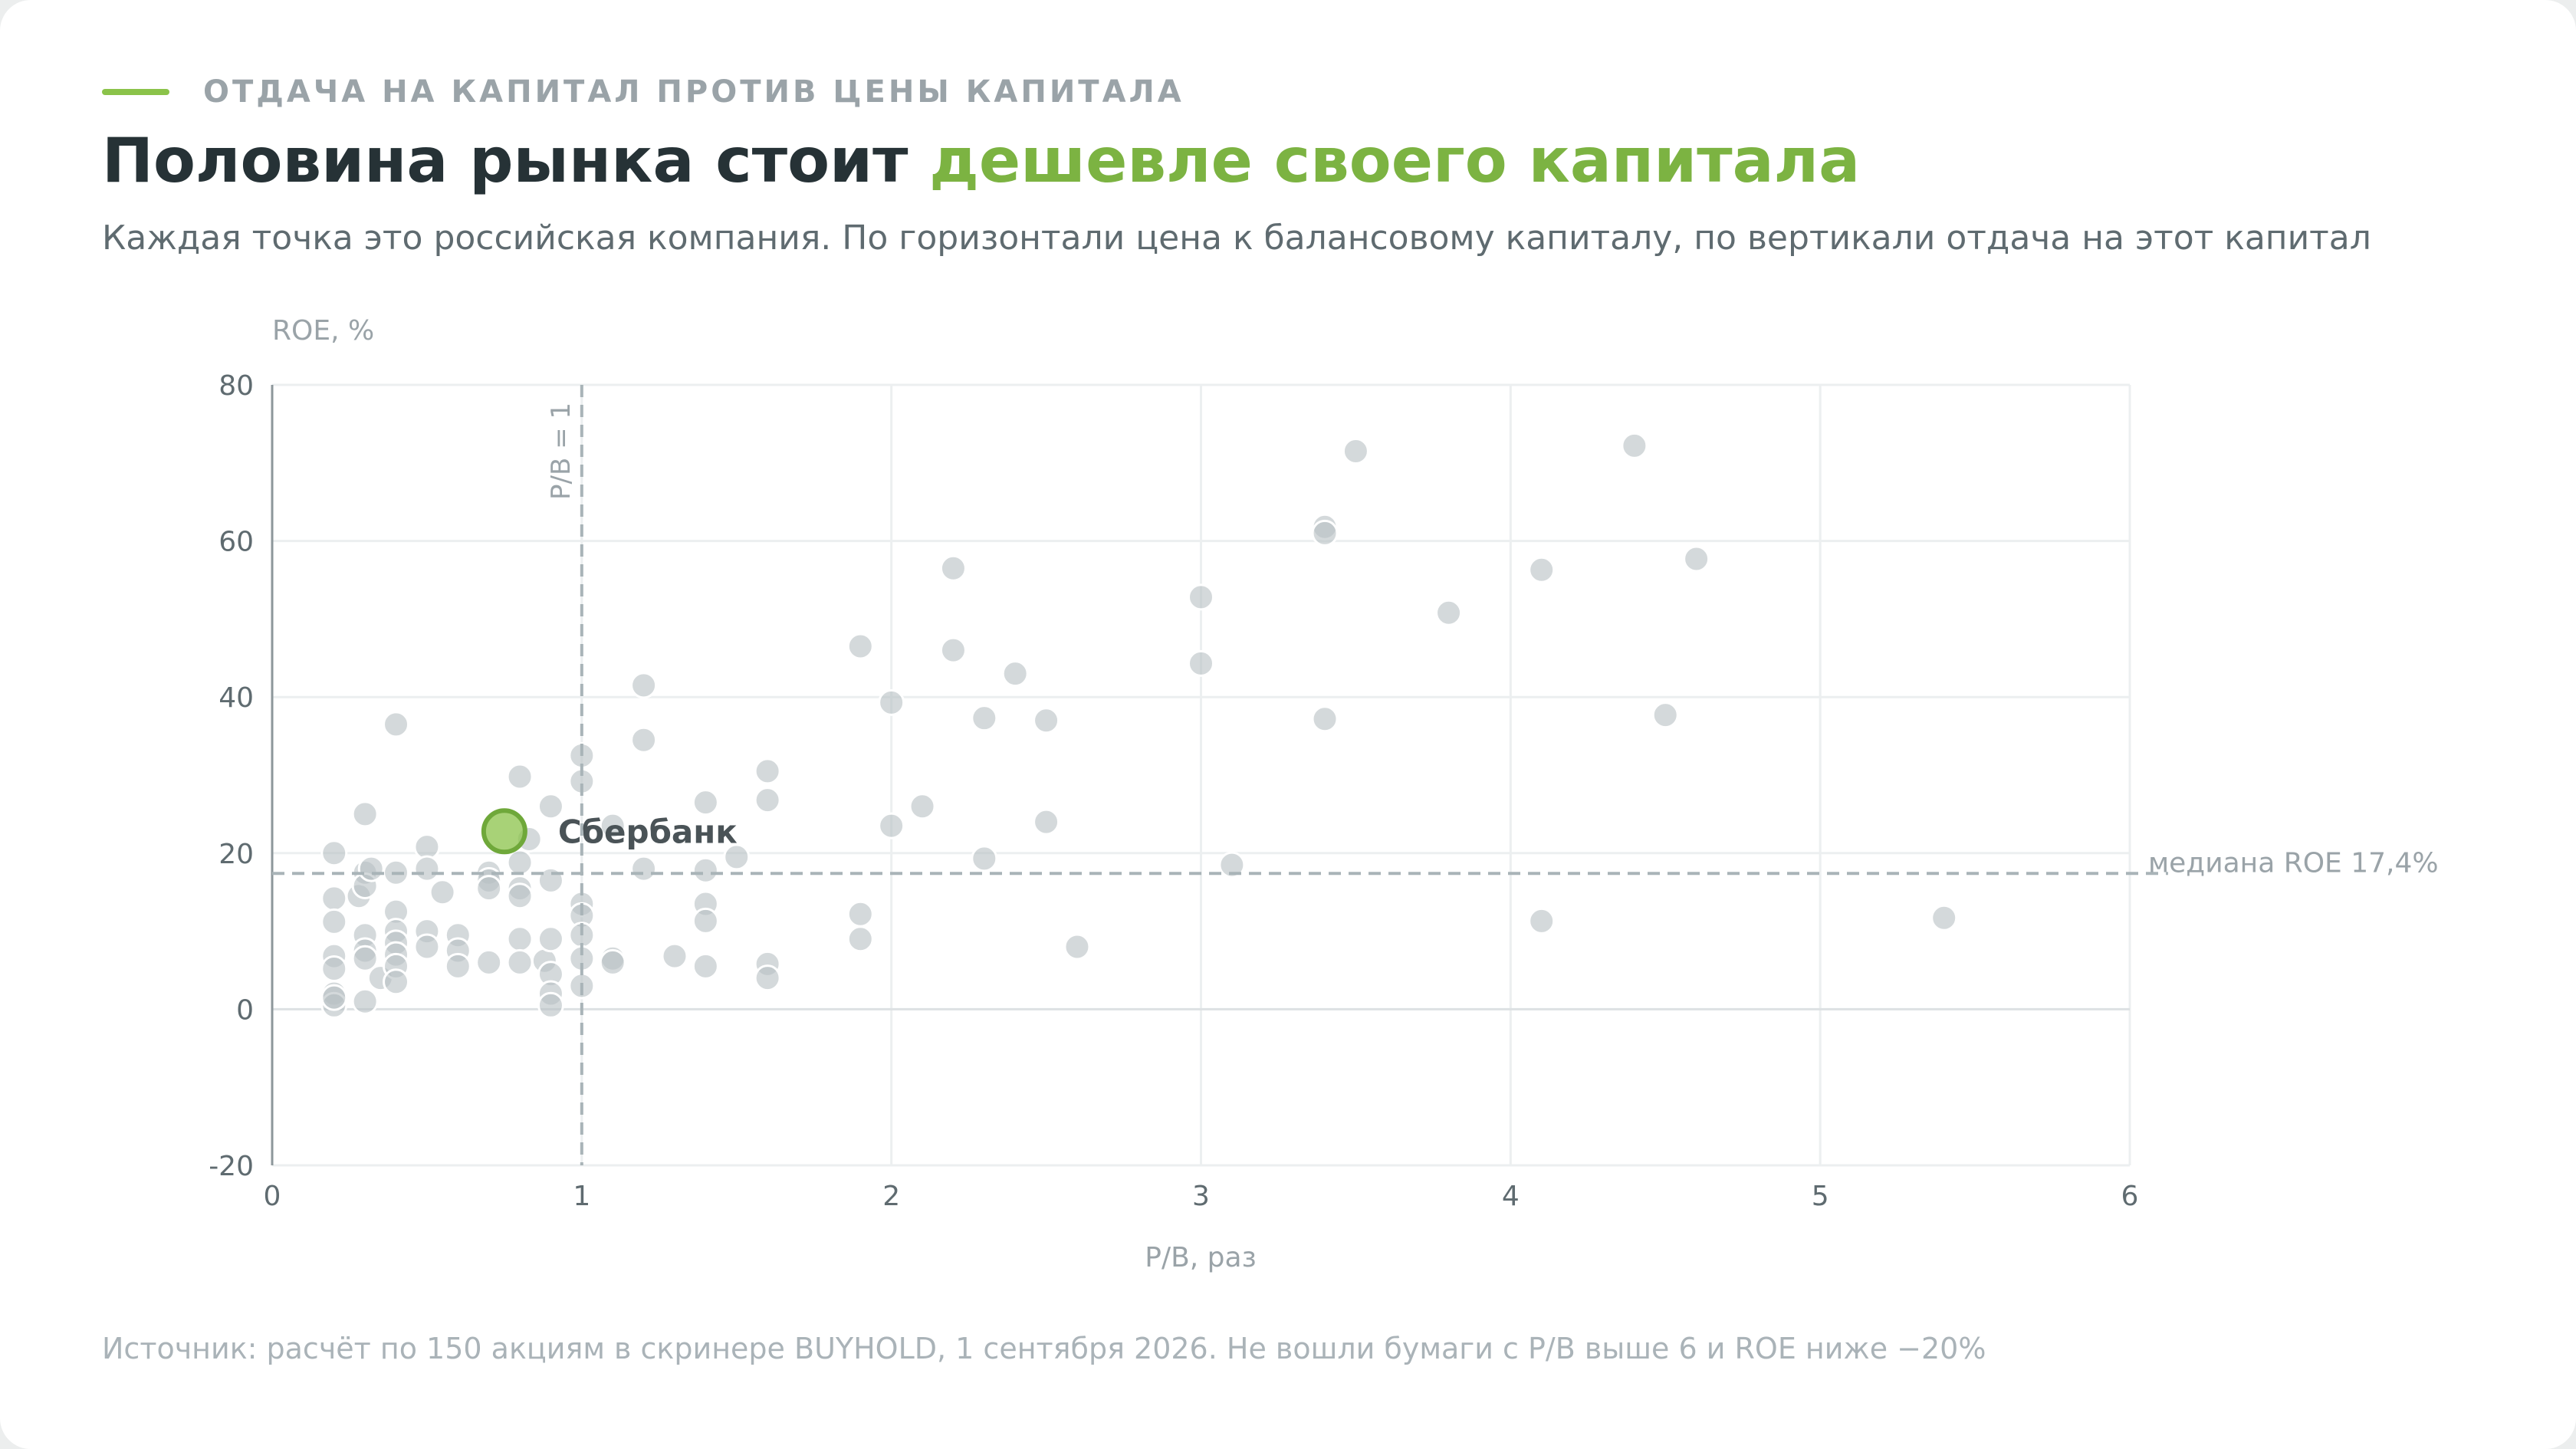 The image size is (2576, 1449). I want to click on title-main: Половина рынка стоит, so click(516, 161).